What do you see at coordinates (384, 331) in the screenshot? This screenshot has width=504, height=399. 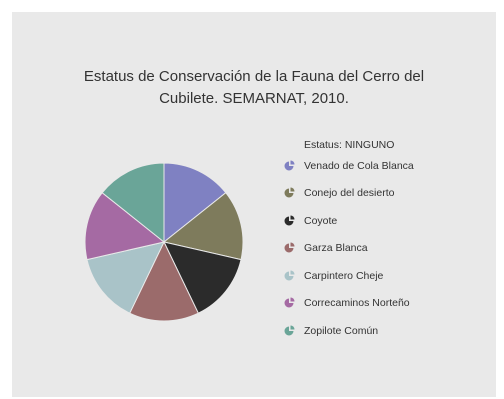 I see `legend-item: Zopilote Común` at bounding box center [384, 331].